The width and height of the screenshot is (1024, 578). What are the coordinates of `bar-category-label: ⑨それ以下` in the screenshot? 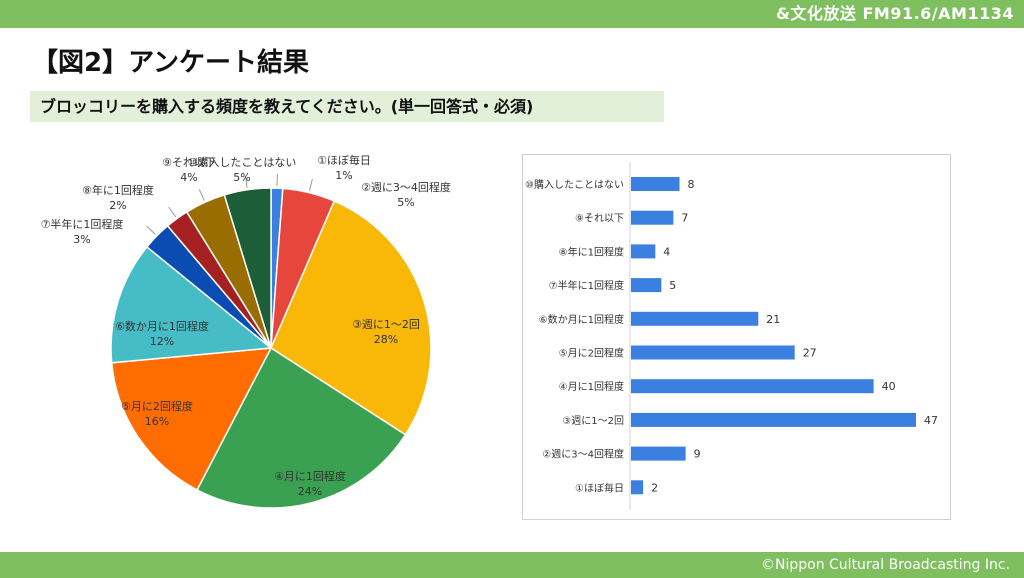 It's located at (599, 219).